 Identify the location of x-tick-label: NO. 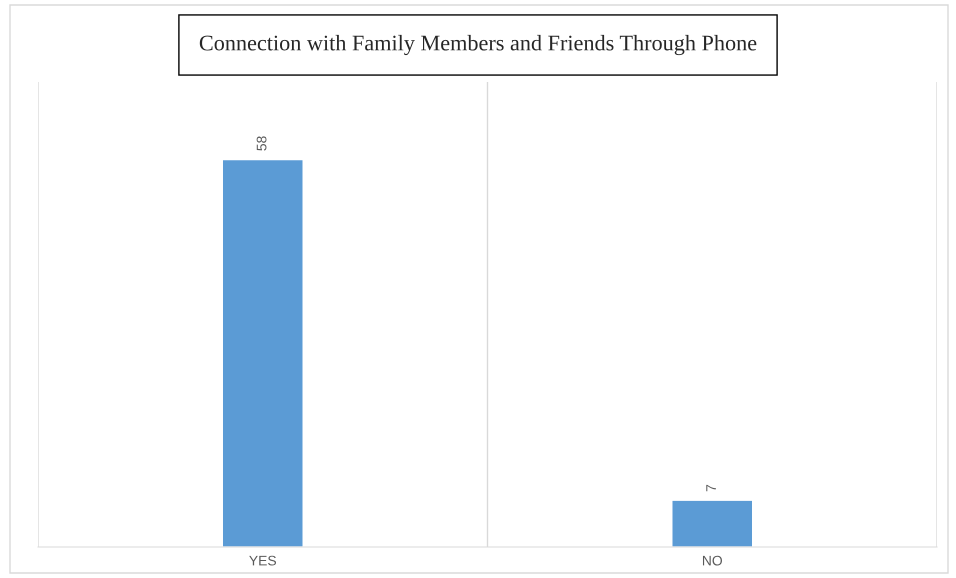
(712, 561).